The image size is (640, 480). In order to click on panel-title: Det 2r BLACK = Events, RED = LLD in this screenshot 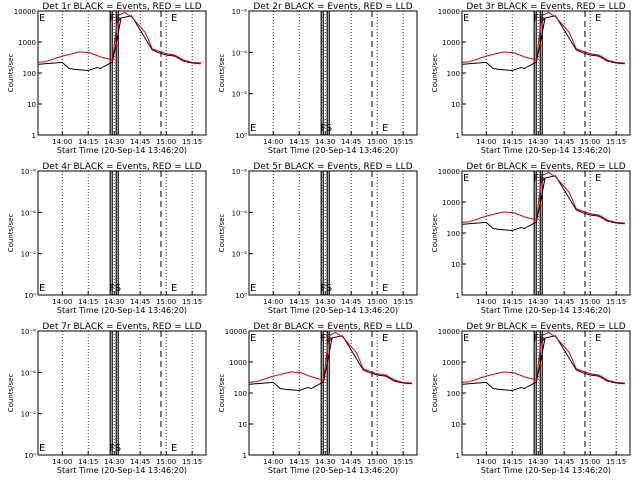, I will do `click(332, 7)`.